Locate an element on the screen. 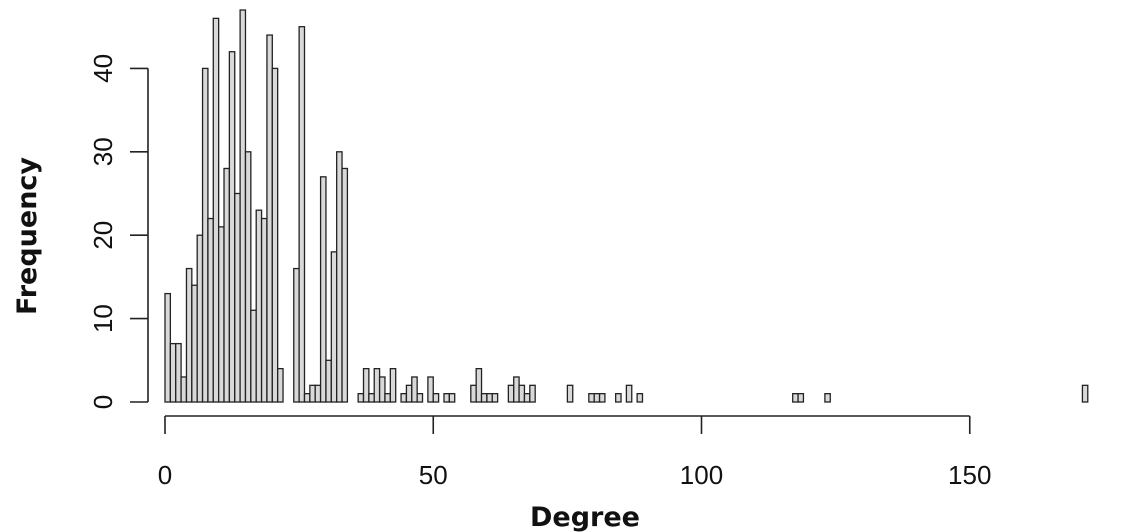 This screenshot has width=1121, height=532. x-tick-label: 0 is located at coordinates (165, 475).